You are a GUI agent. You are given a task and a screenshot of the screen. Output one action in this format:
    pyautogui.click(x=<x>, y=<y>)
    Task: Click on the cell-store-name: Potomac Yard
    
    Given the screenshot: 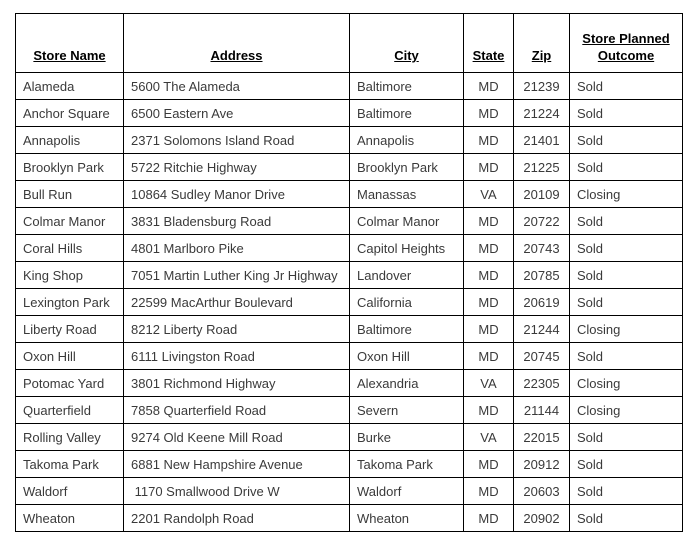 What is the action you would take?
    pyautogui.click(x=69, y=383)
    